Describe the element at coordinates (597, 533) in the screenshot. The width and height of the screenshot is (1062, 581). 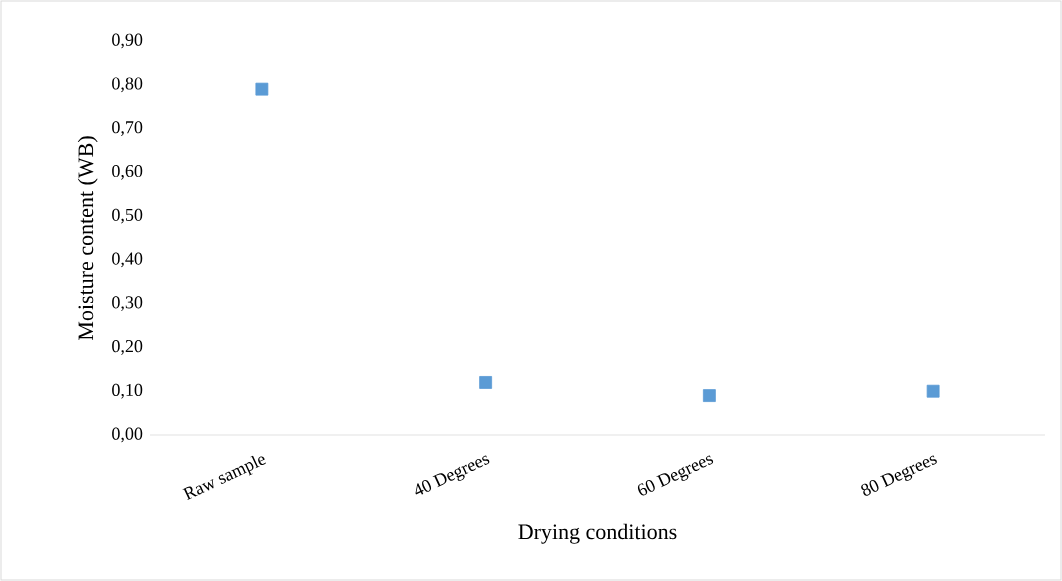
I see `x-axis-title: Drying conditions` at that location.